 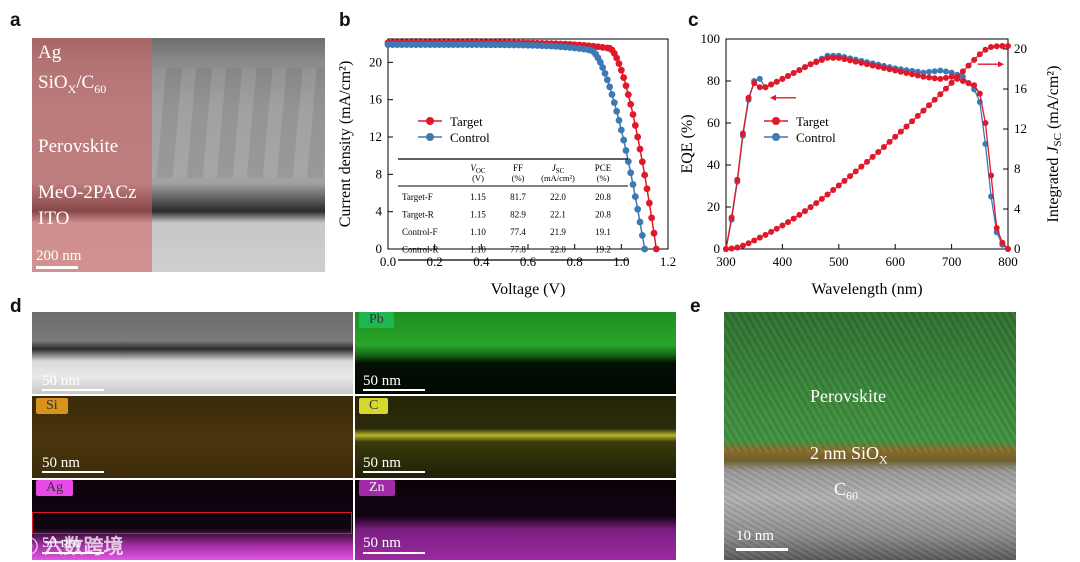 I want to click on y-tick-label: 12, so click(x=375, y=136).